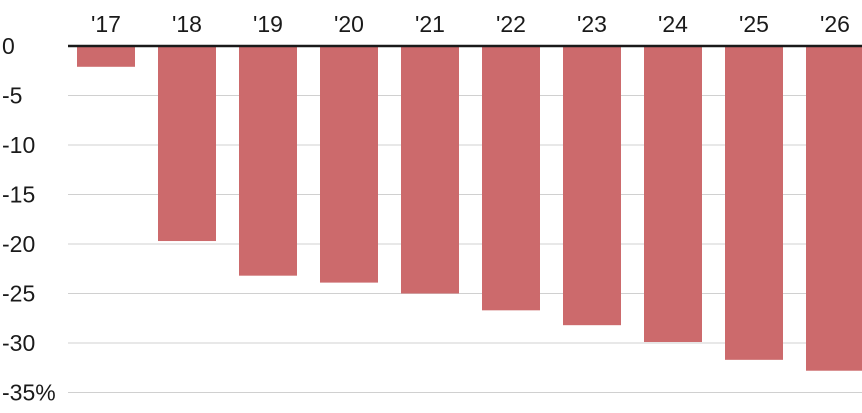 The width and height of the screenshot is (862, 413). Describe the element at coordinates (18, 343) in the screenshot. I see `y-tick-label: -30` at that location.